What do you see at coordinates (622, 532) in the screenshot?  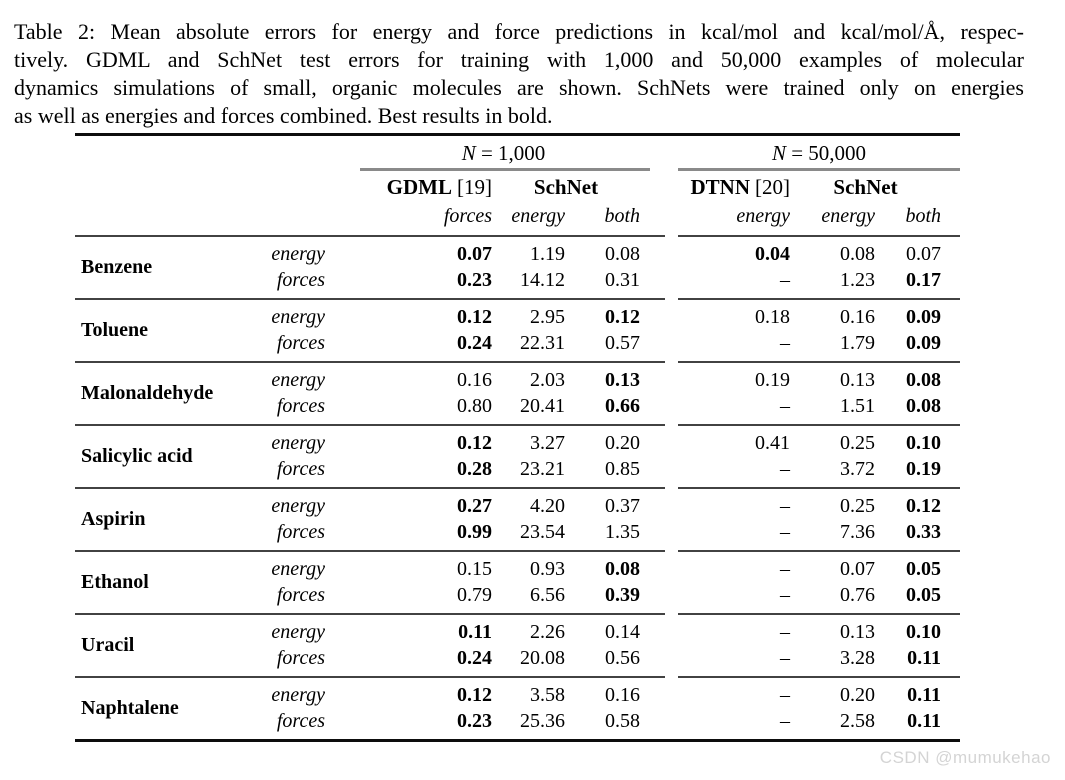 I see `value-cell: 1.35` at bounding box center [622, 532].